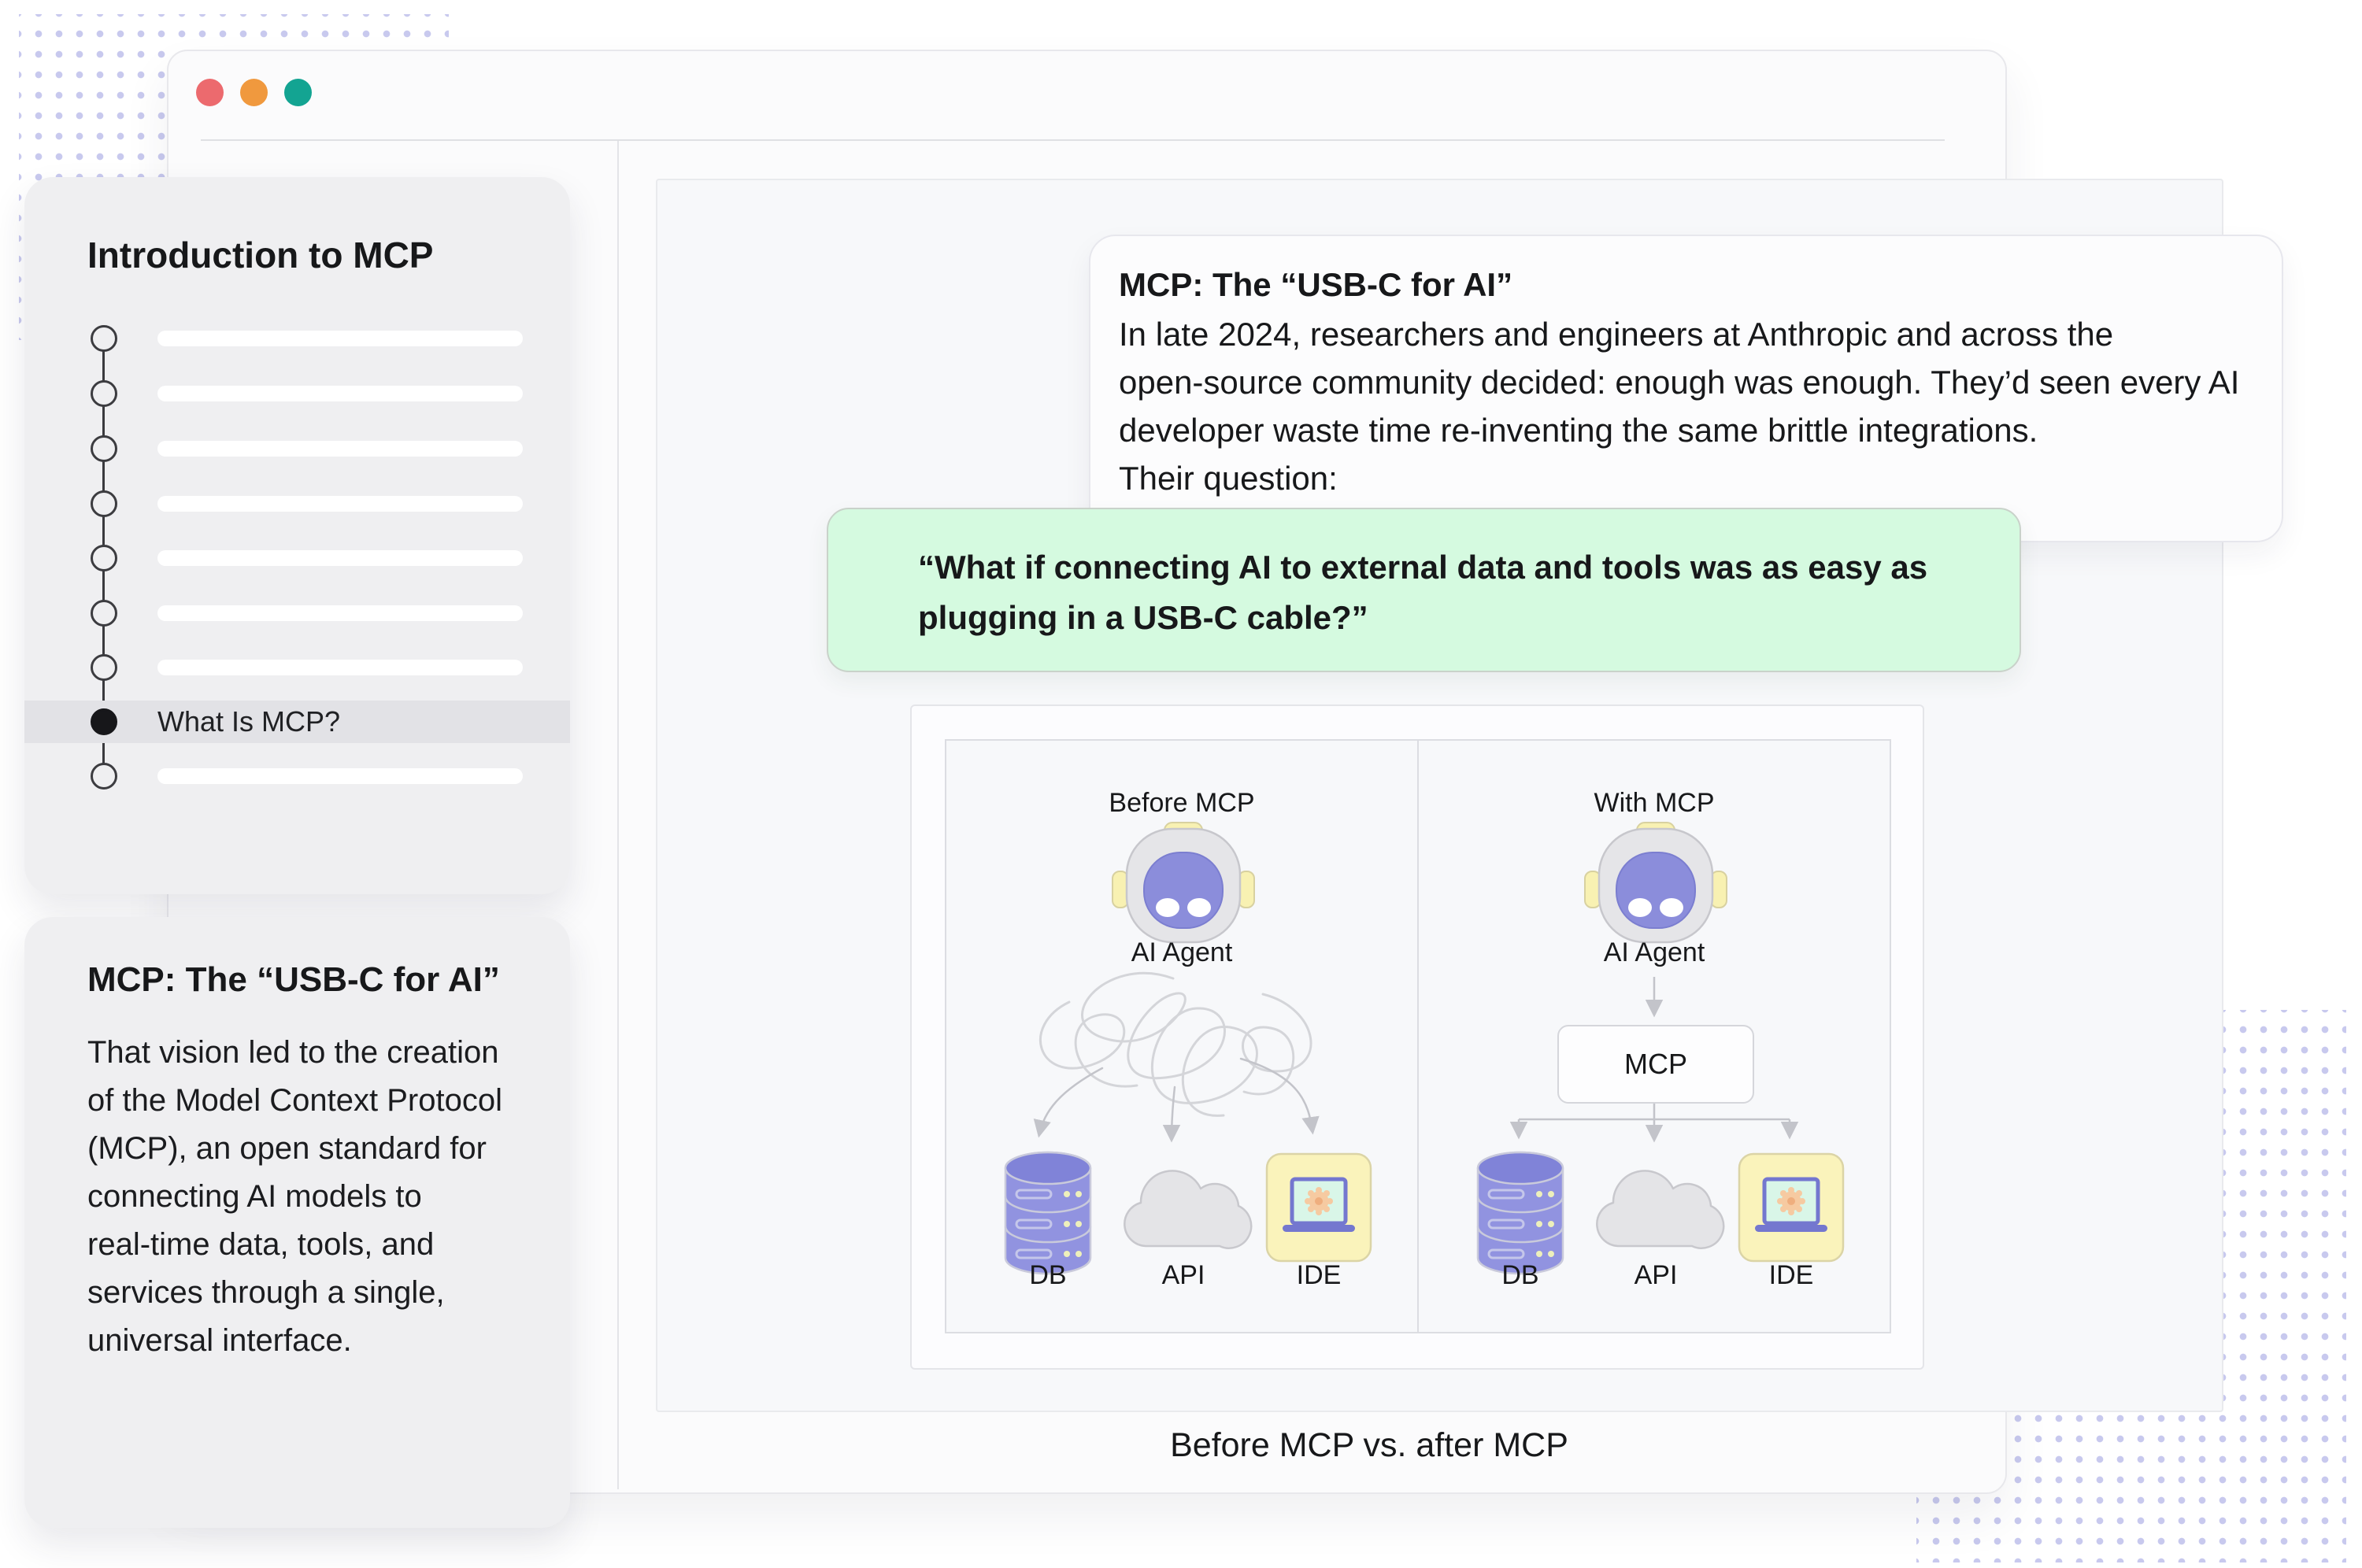 This screenshot has height=1568, width=2362. I want to click on panel-title-after: With MCP, so click(1654, 803).